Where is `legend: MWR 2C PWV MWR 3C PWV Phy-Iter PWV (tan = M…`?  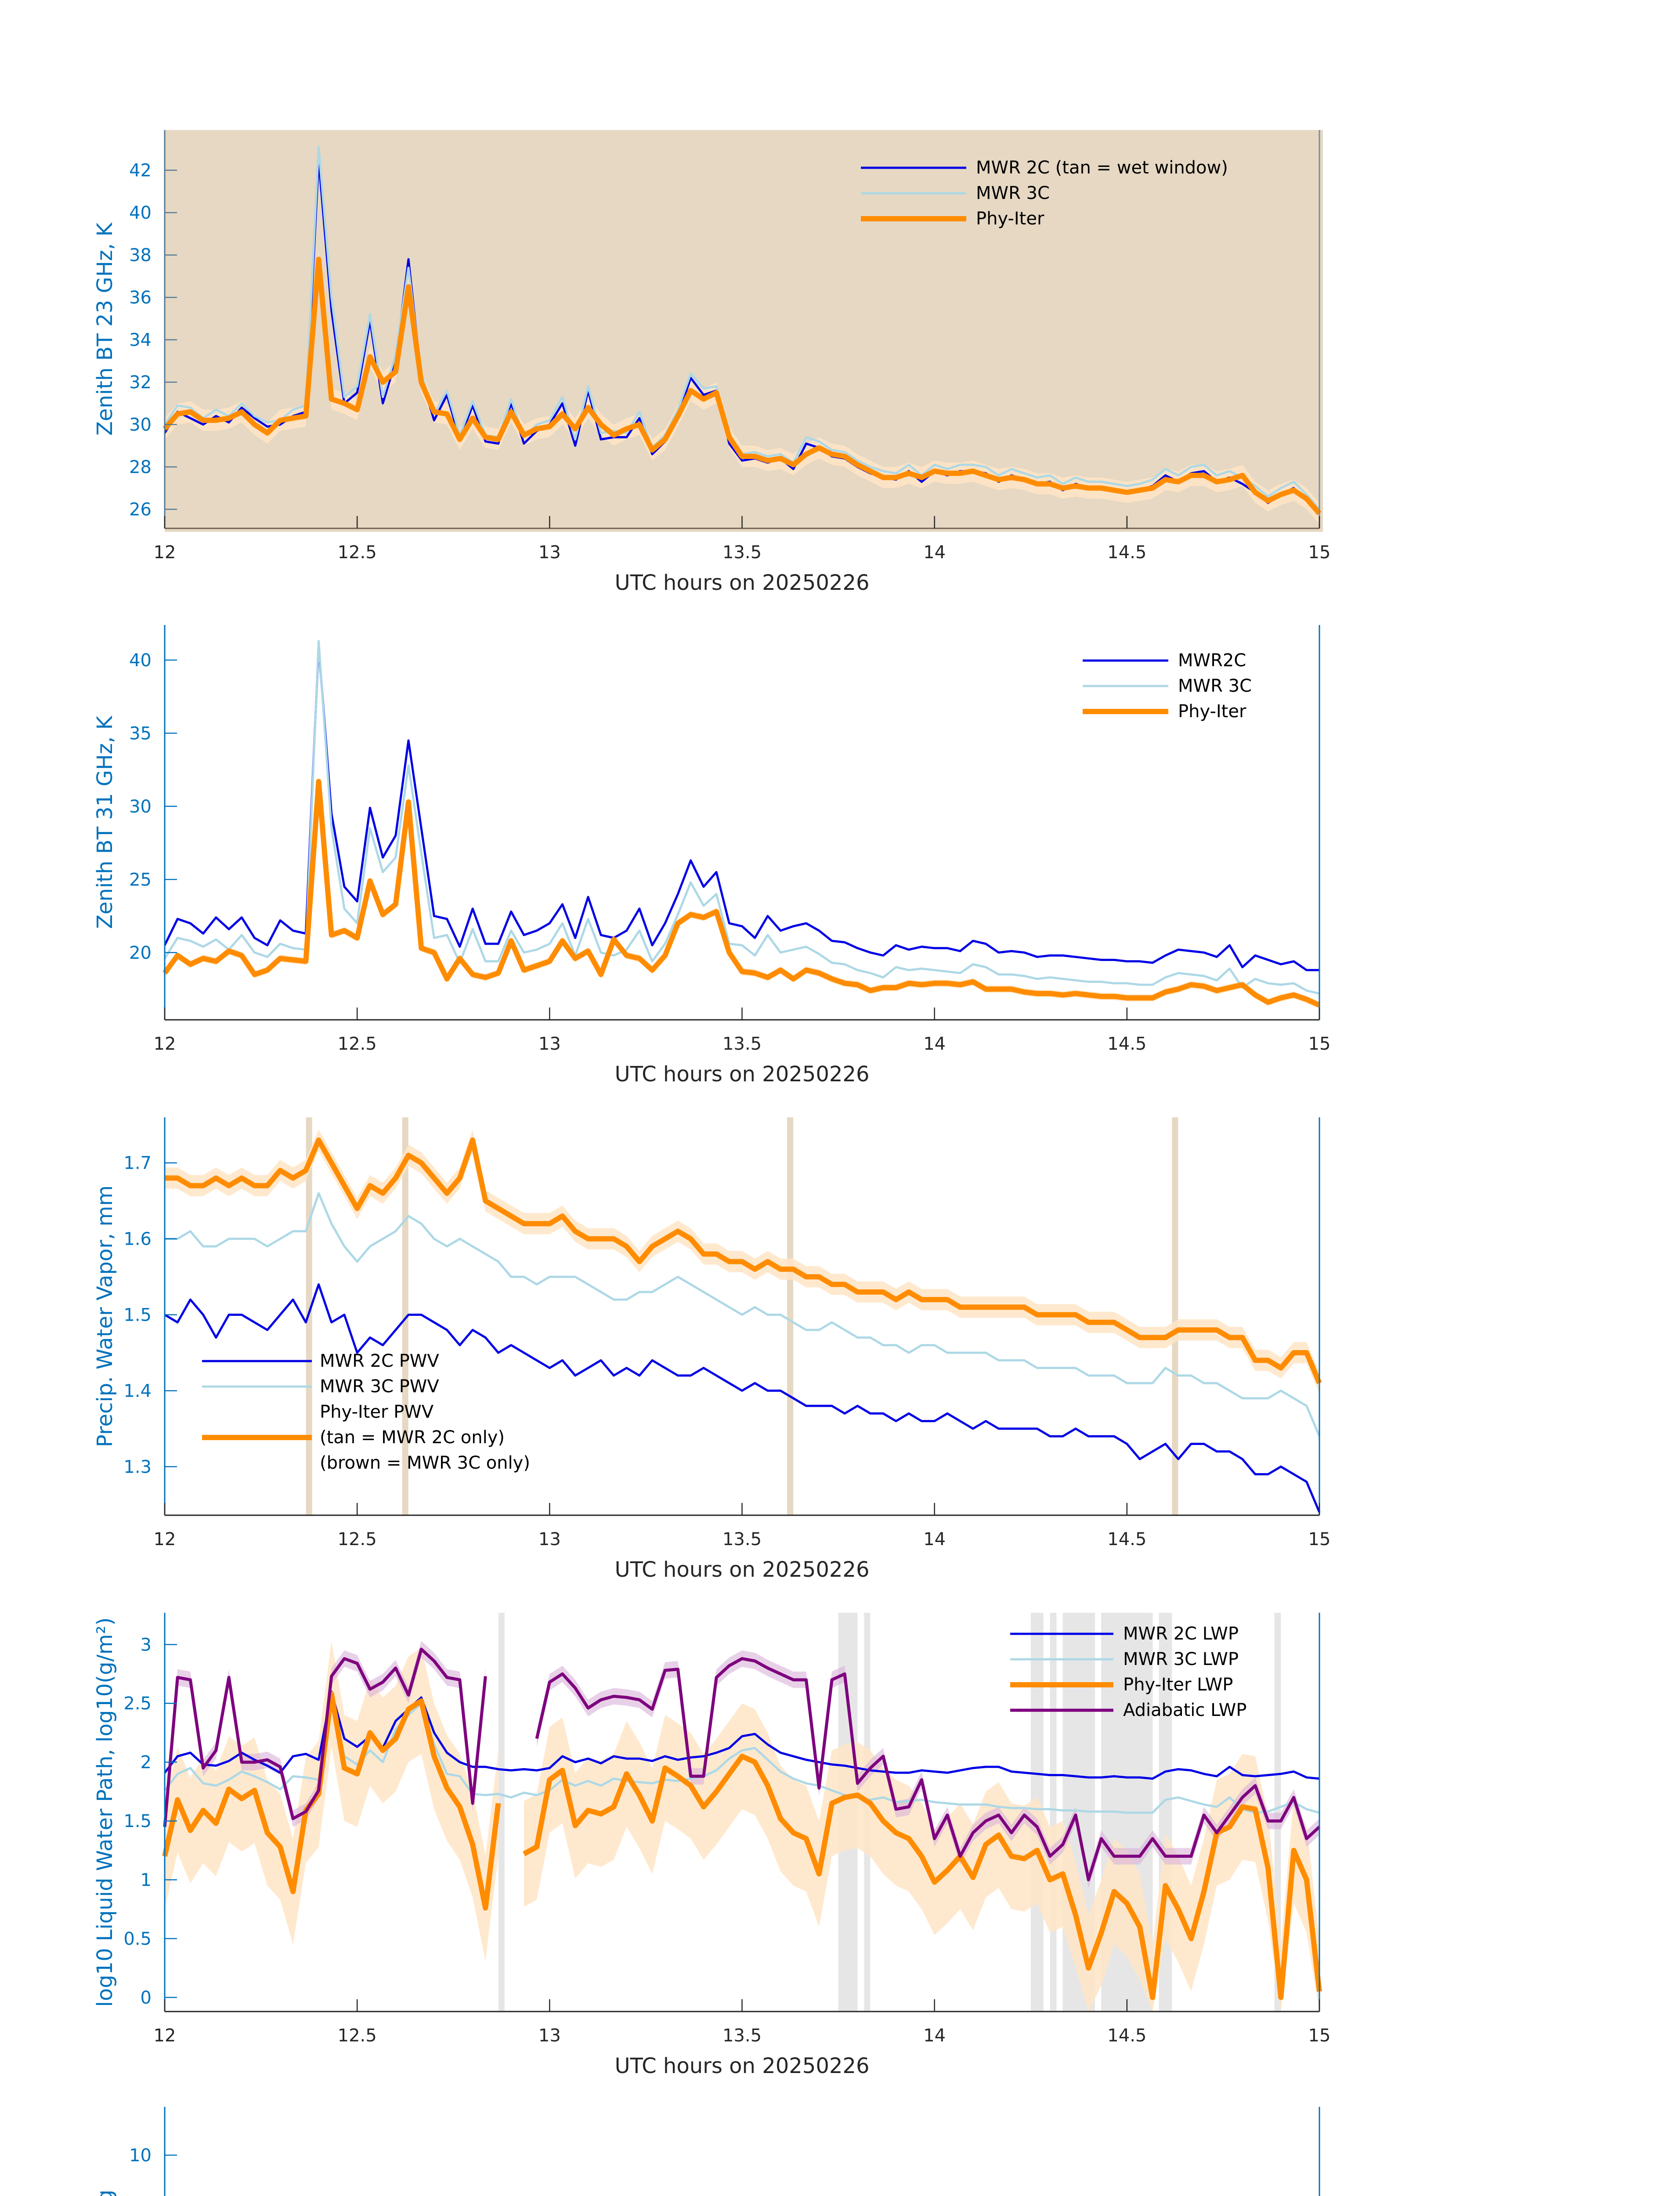
legend: MWR 2C PWV MWR 3C PWV Phy-Iter PWV (tan = M… is located at coordinates (366, 1412).